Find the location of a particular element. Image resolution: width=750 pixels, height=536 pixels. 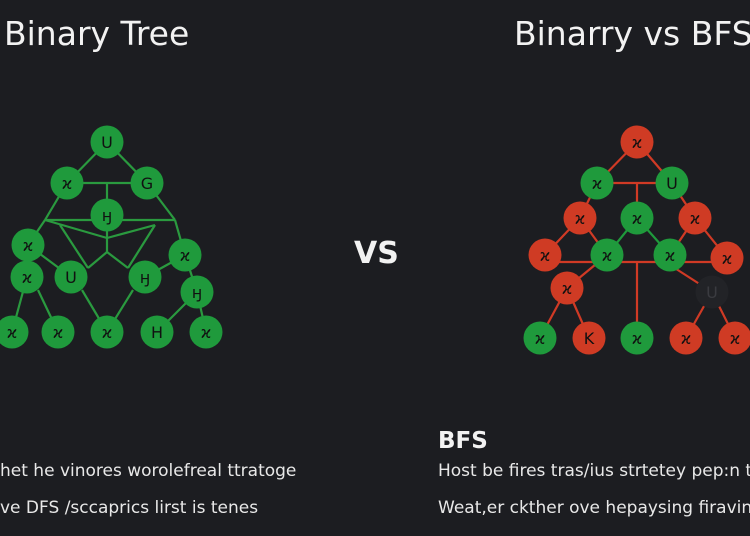

right-tree-node-dark is located at coordinates (712, 292).